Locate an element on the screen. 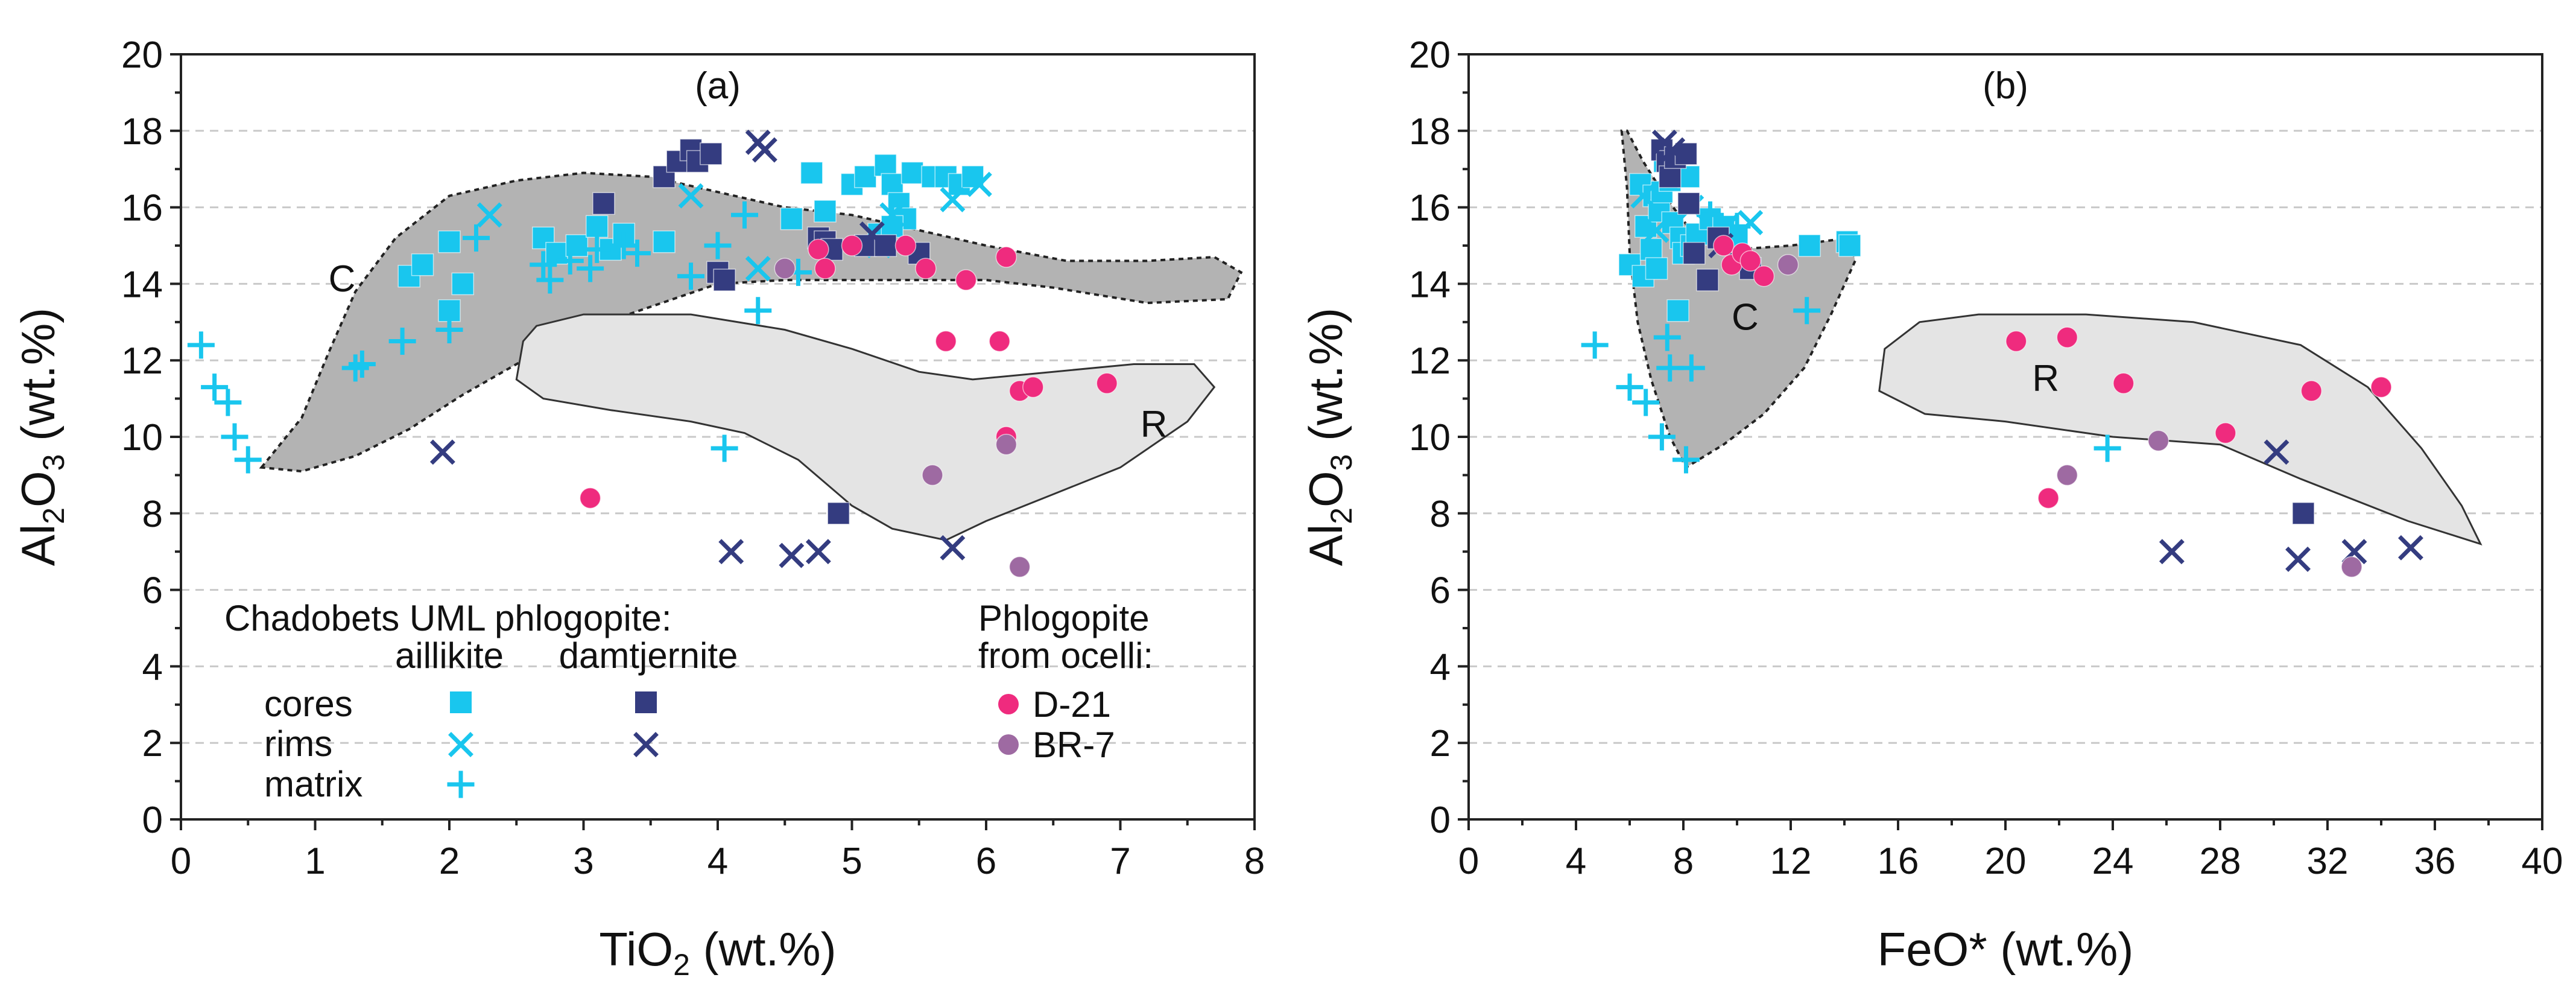 Image resolution: width=2576 pixels, height=998 pixels. x-tick-label: 12 is located at coordinates (1791, 861).